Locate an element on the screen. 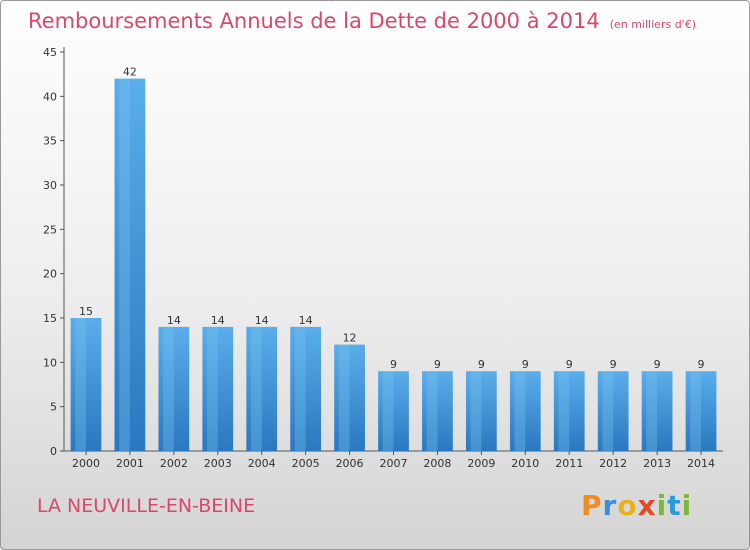 The image size is (750, 550). x-tick-label: 2007 is located at coordinates (394, 463).